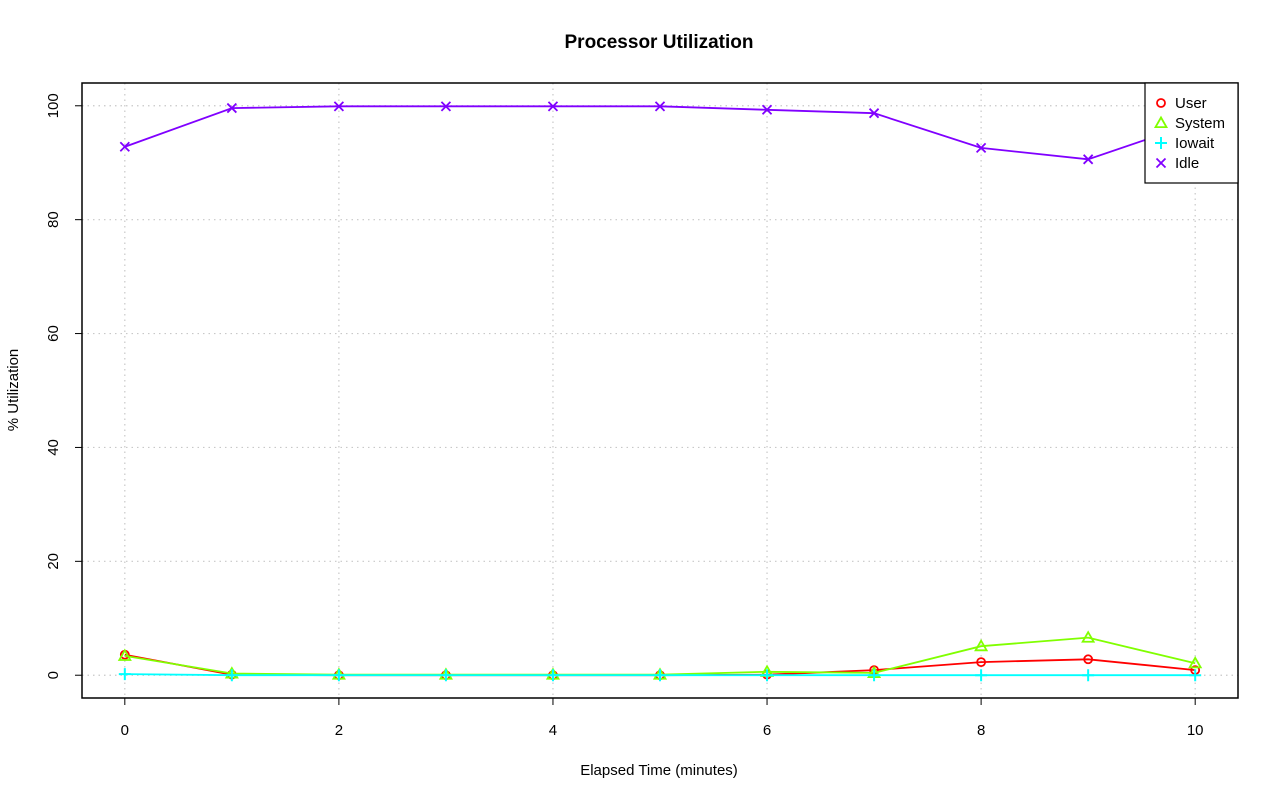 This screenshot has height=801, width=1280. What do you see at coordinates (1187, 163) in the screenshot?
I see `legend-label-idle: Idle` at bounding box center [1187, 163].